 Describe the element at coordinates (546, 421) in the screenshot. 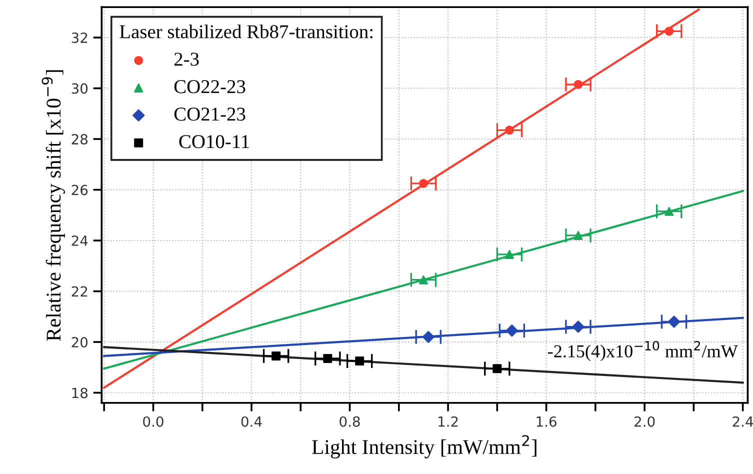

I see `x-tick-label: 1.6` at that location.